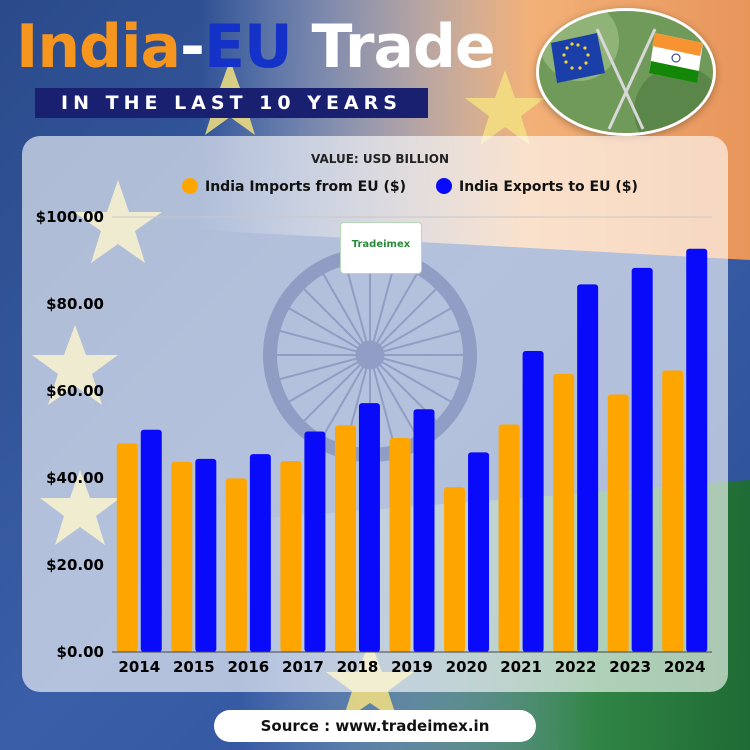  I want to click on source-label: Source : www.tradeimex.in, so click(375, 726).